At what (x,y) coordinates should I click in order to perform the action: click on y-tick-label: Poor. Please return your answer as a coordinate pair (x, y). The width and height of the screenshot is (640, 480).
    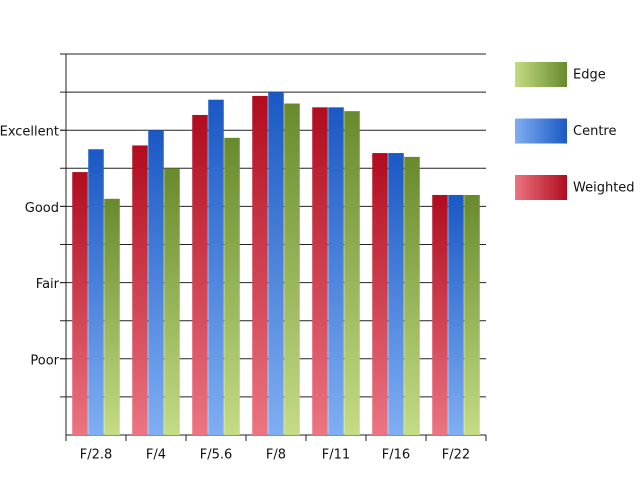
    Looking at the image, I should click on (44, 360).